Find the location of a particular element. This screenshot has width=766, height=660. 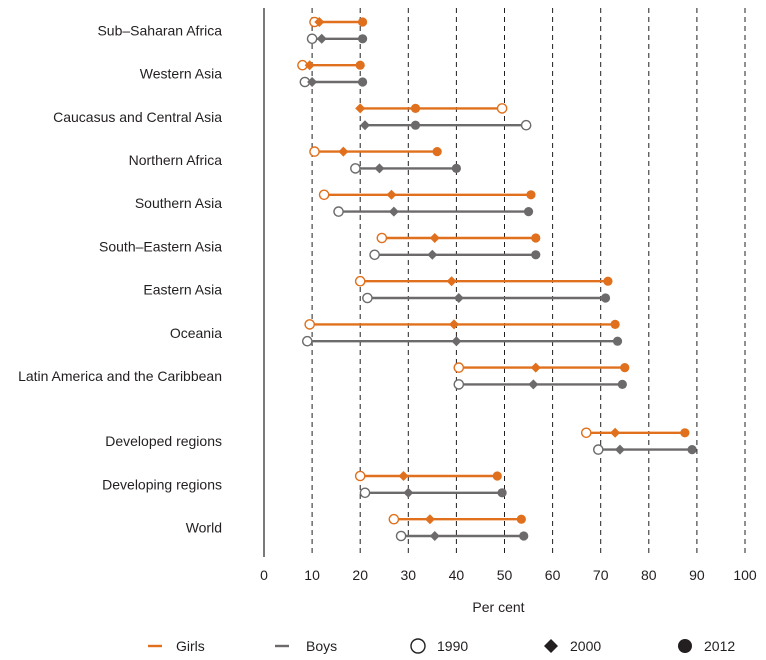

region-label: Northern Africa is located at coordinates (176, 160).